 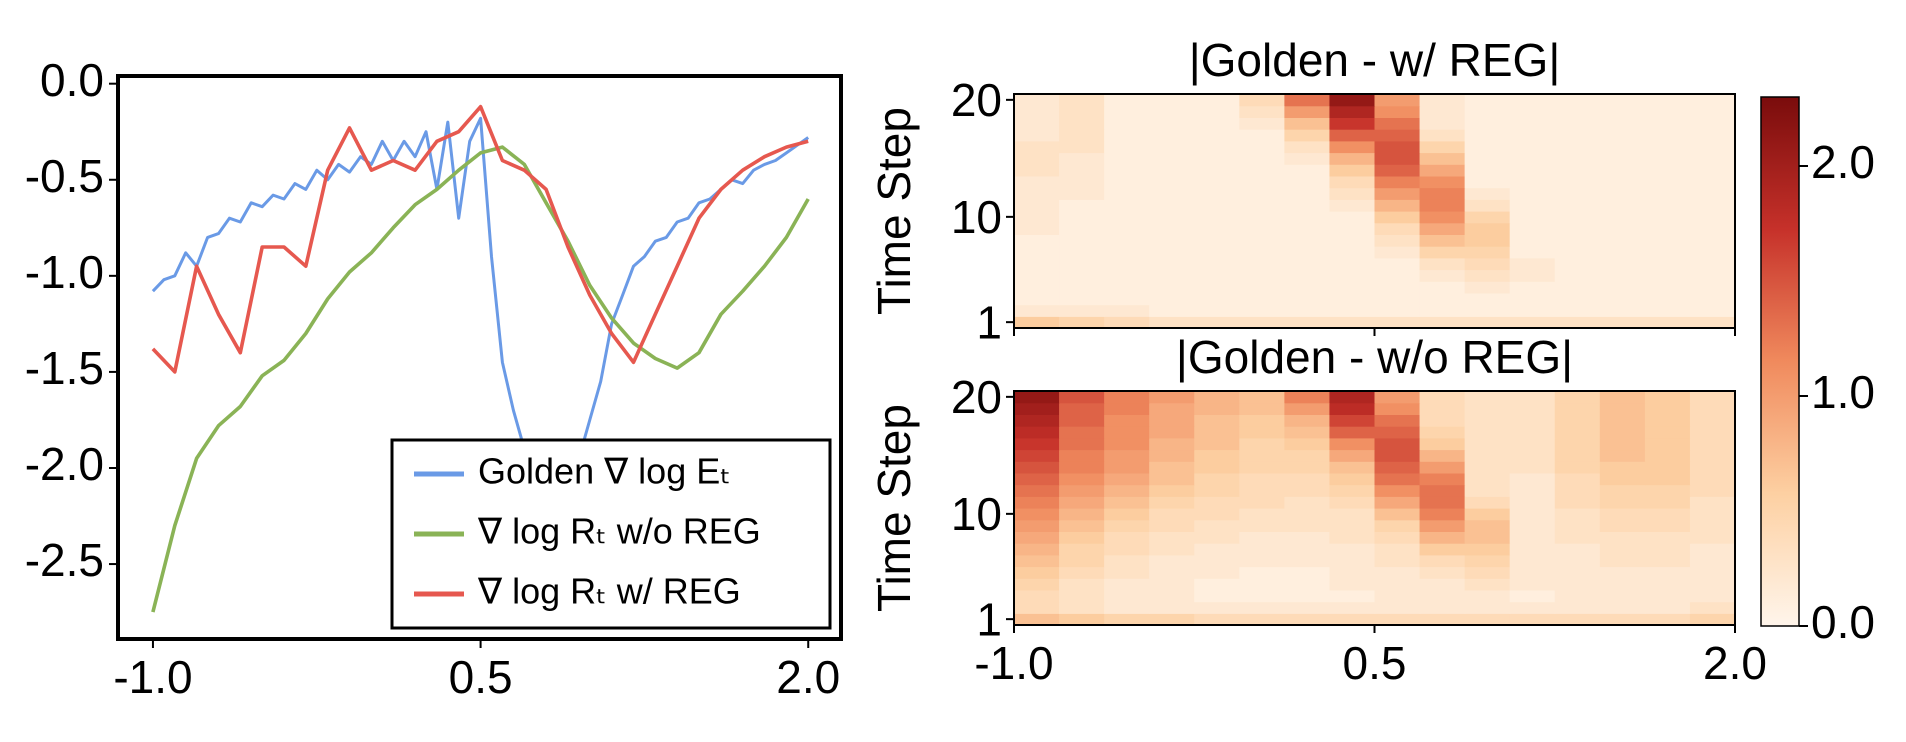 What do you see at coordinates (64, 464) in the screenshot?
I see `y-tick-label: -2.0` at bounding box center [64, 464].